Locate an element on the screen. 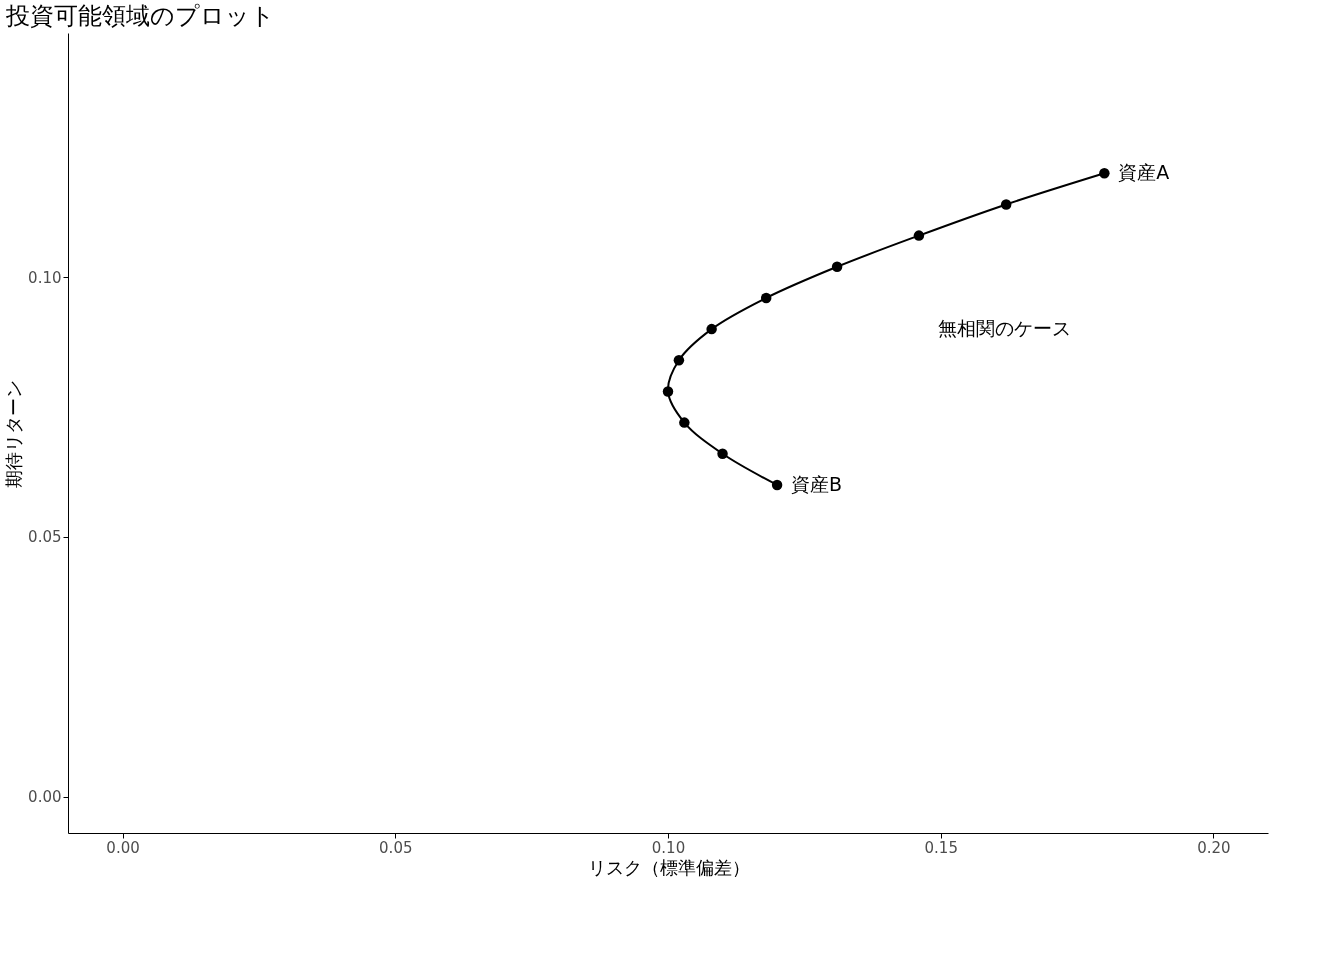 The image size is (1344, 960). y-tick-label: 0.05 is located at coordinates (45, 537).